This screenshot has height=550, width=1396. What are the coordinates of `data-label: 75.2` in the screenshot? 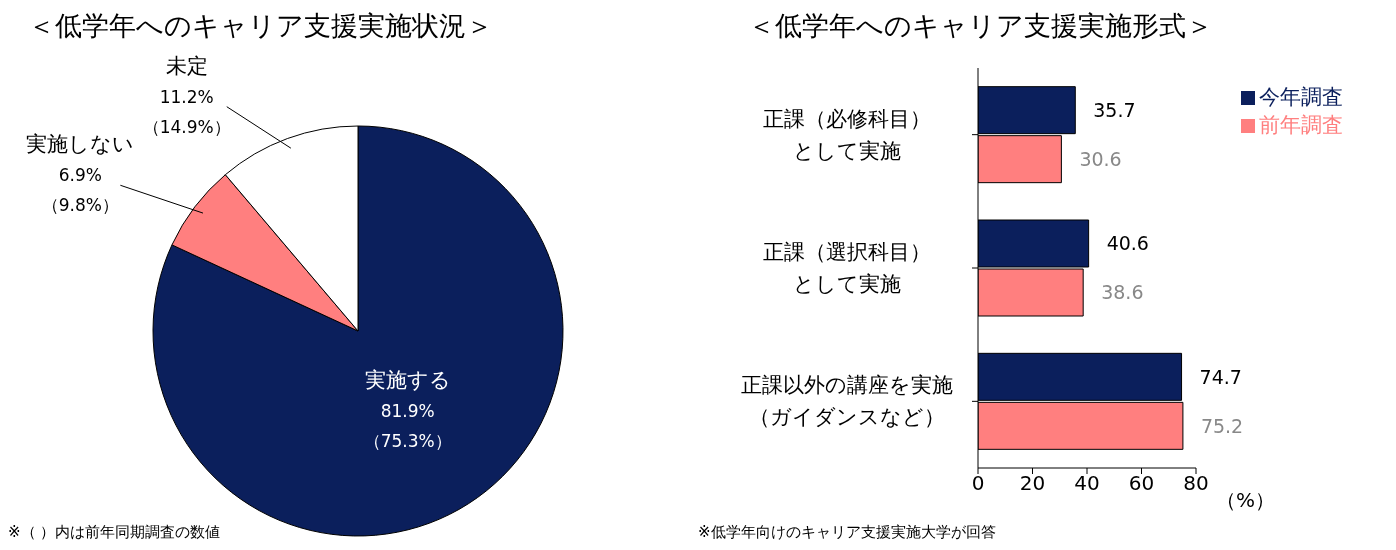 It's located at (1222, 425).